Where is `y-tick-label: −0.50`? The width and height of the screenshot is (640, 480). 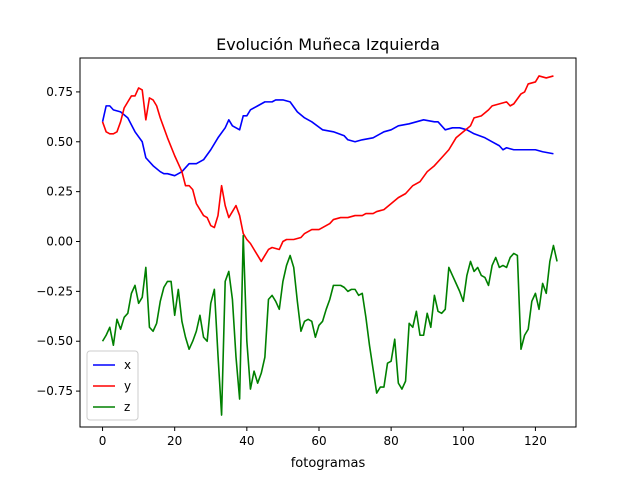
y-tick-label: −0.50 is located at coordinates (54, 341).